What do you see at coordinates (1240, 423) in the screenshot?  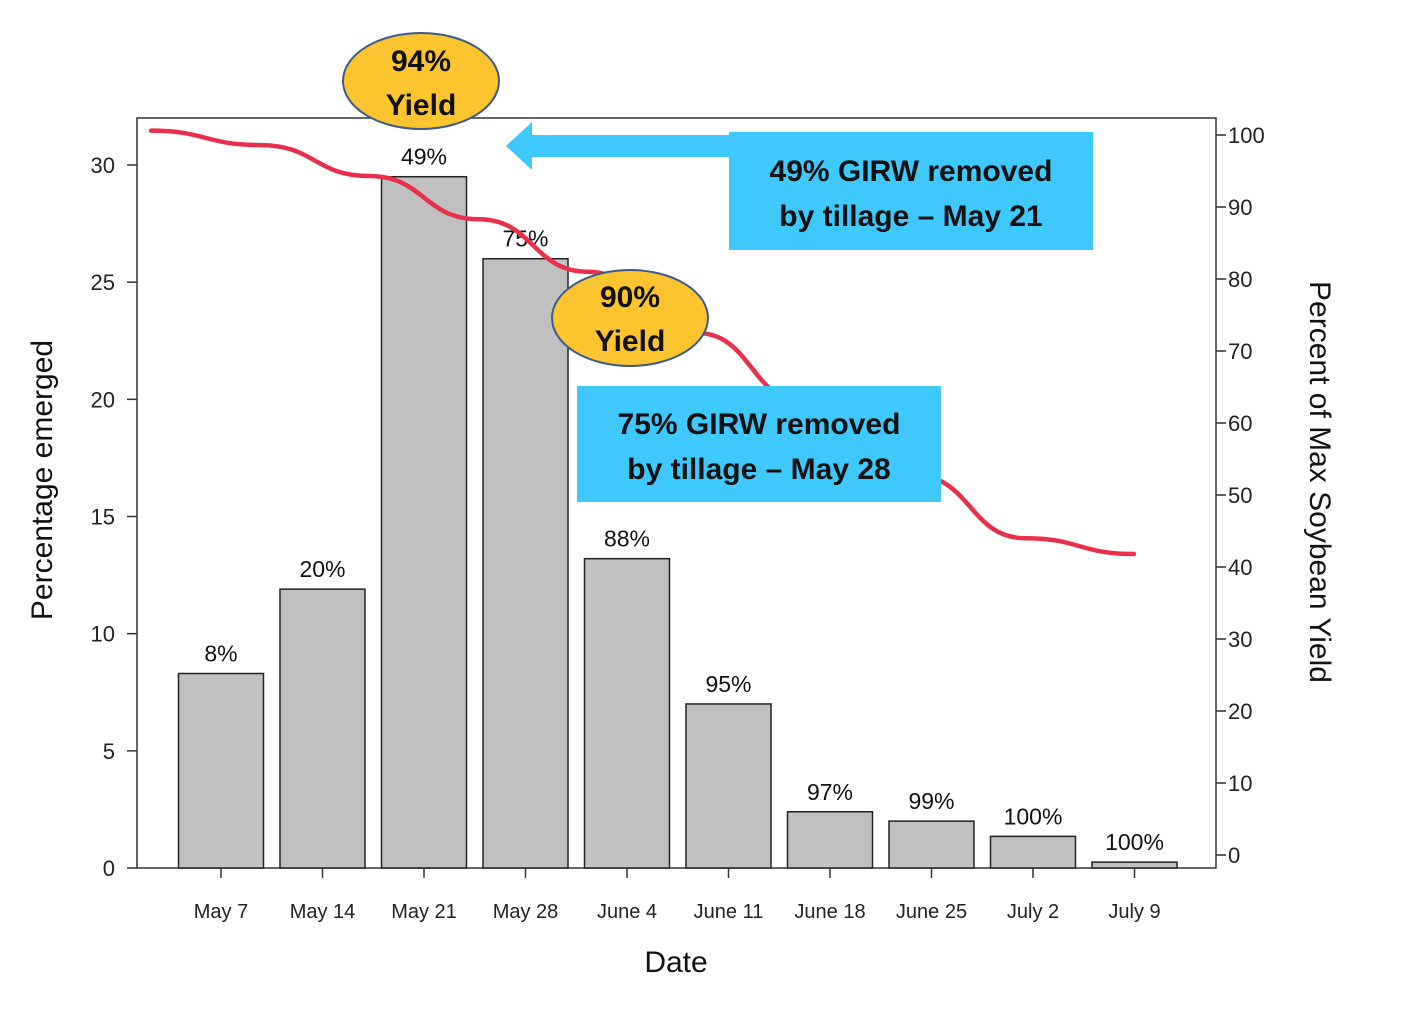 I see `y2-tick-label: 60` at bounding box center [1240, 423].